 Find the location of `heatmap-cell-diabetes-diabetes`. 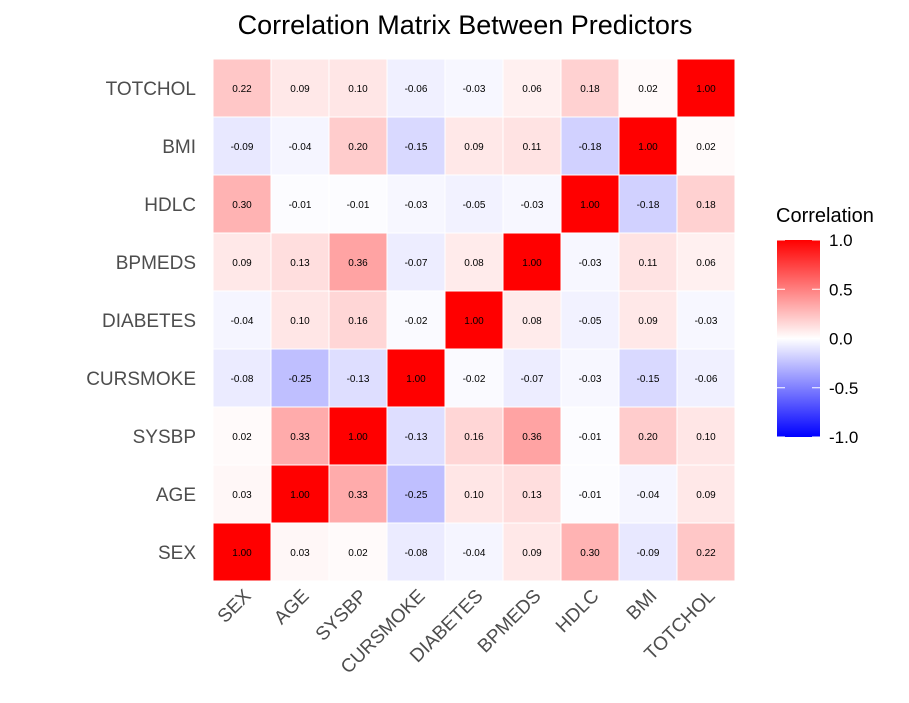

heatmap-cell-diabetes-diabetes is located at coordinates (474, 320).